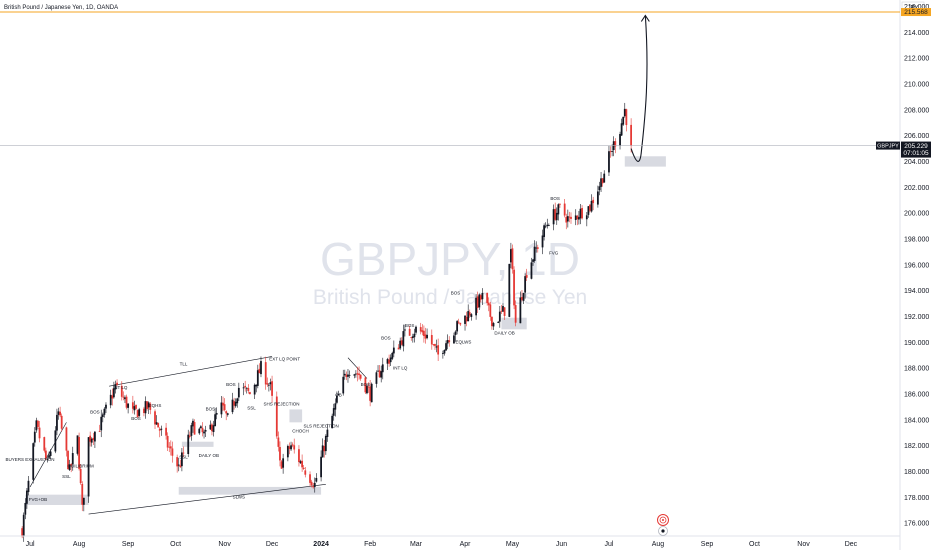 This screenshot has height=550, width=932. Describe the element at coordinates (916, 214) in the screenshot. I see `y-tick-label: 200.000` at that location.